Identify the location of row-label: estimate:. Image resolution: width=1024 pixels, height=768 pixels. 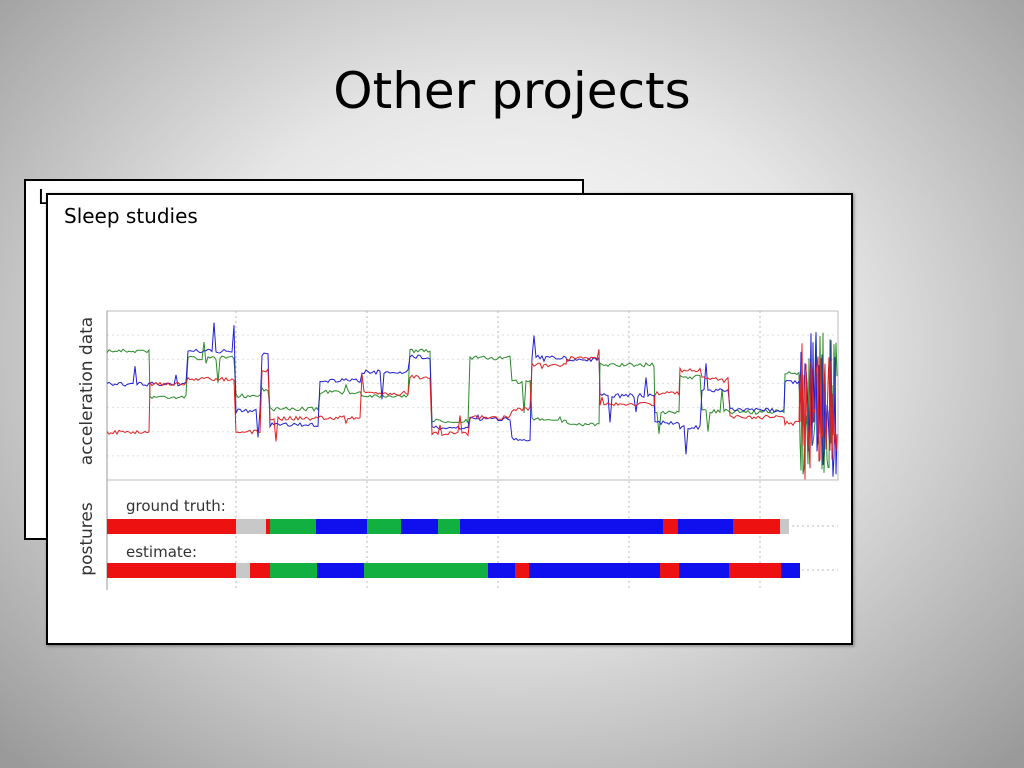
(161, 552).